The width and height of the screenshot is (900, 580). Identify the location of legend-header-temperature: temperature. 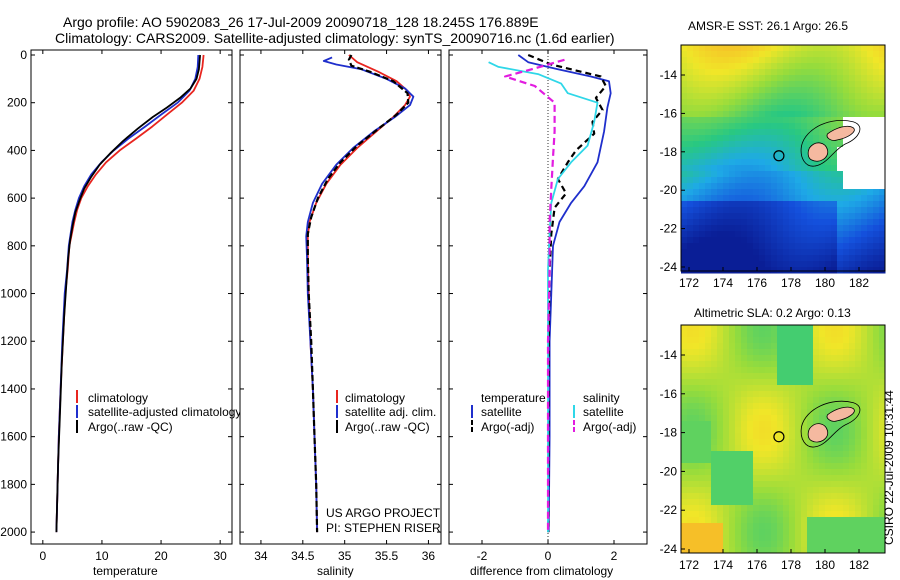
(513, 398).